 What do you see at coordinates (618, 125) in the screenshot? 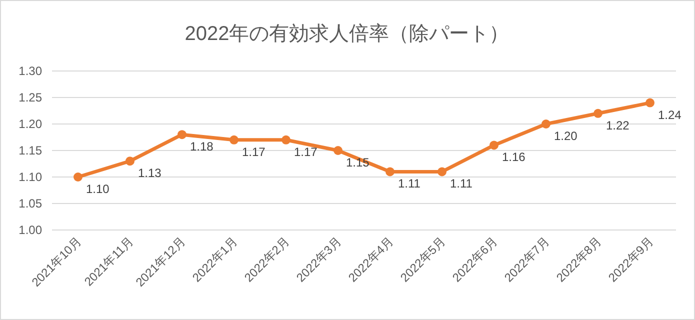
I see `data-label: 1.22` at bounding box center [618, 125].